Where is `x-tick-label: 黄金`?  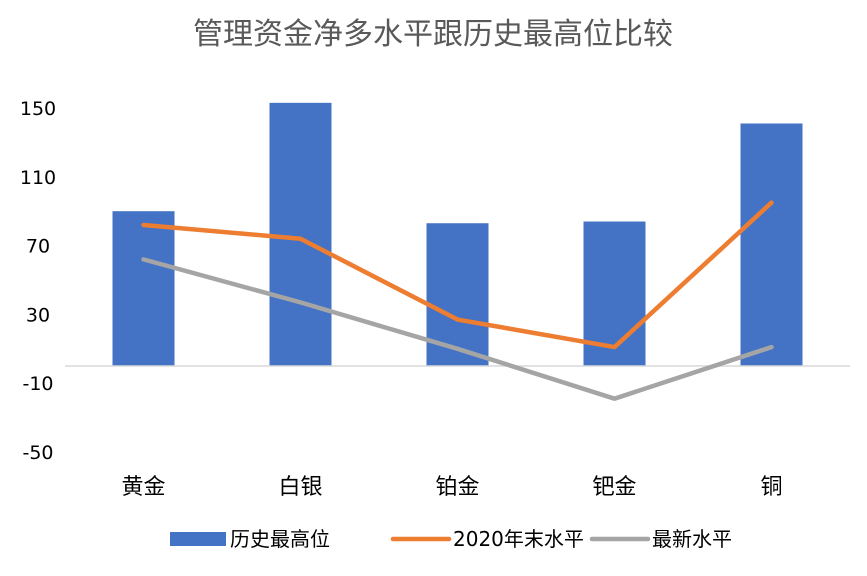 x-tick-label: 黄金 is located at coordinates (143, 487).